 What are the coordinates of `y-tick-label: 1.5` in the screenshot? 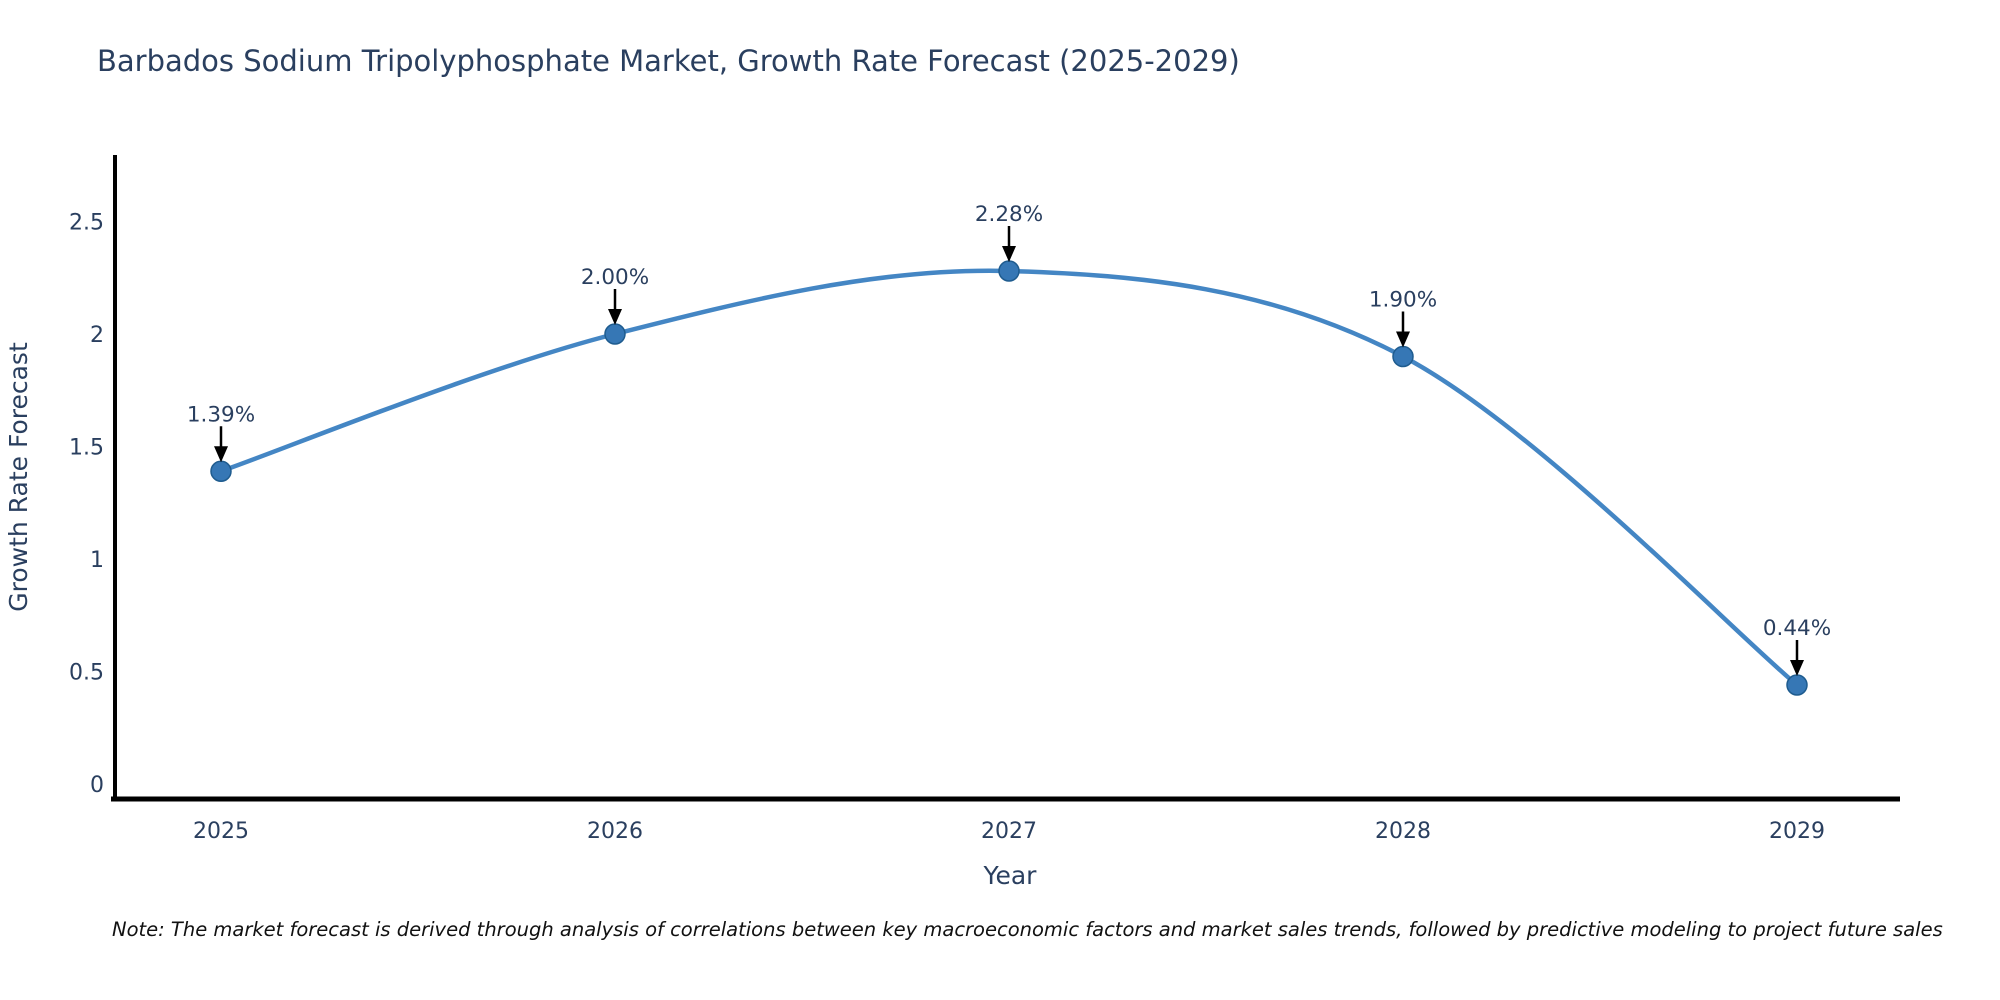 It's located at (86, 448).